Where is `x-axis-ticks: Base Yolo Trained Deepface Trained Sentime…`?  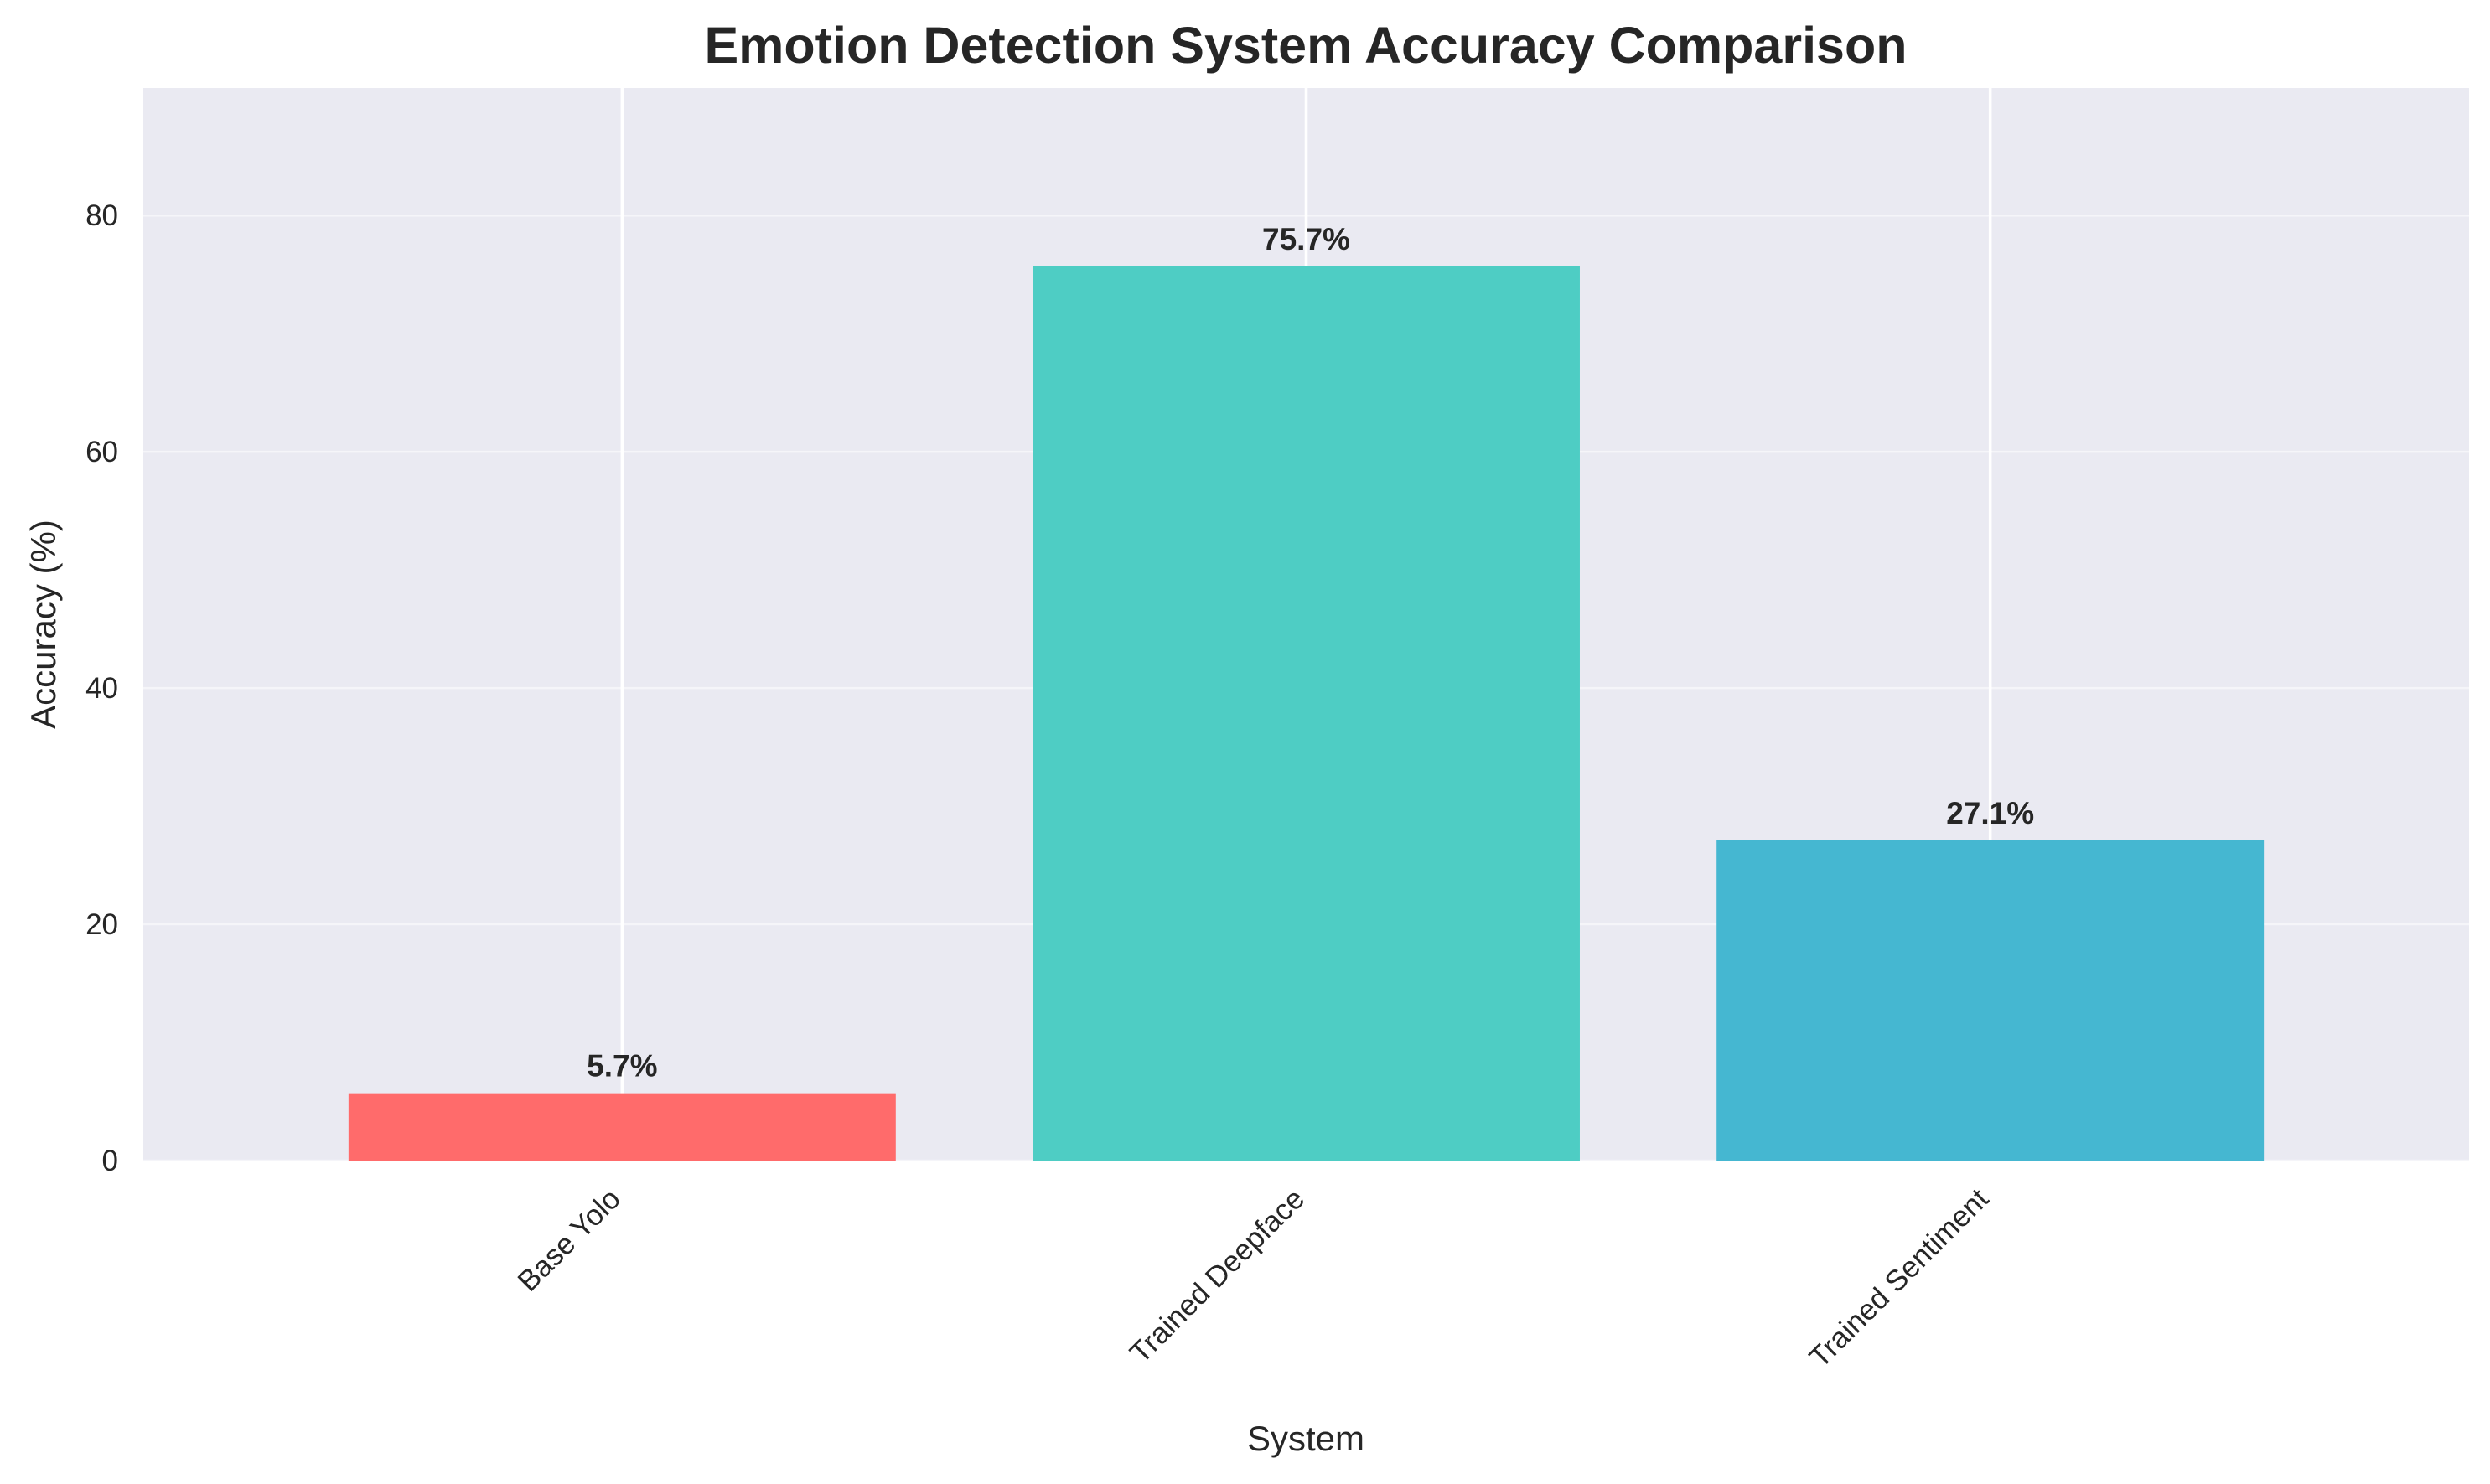 x-axis-ticks: Base Yolo Trained Deepface Trained Sentime… is located at coordinates (1253, 1278).